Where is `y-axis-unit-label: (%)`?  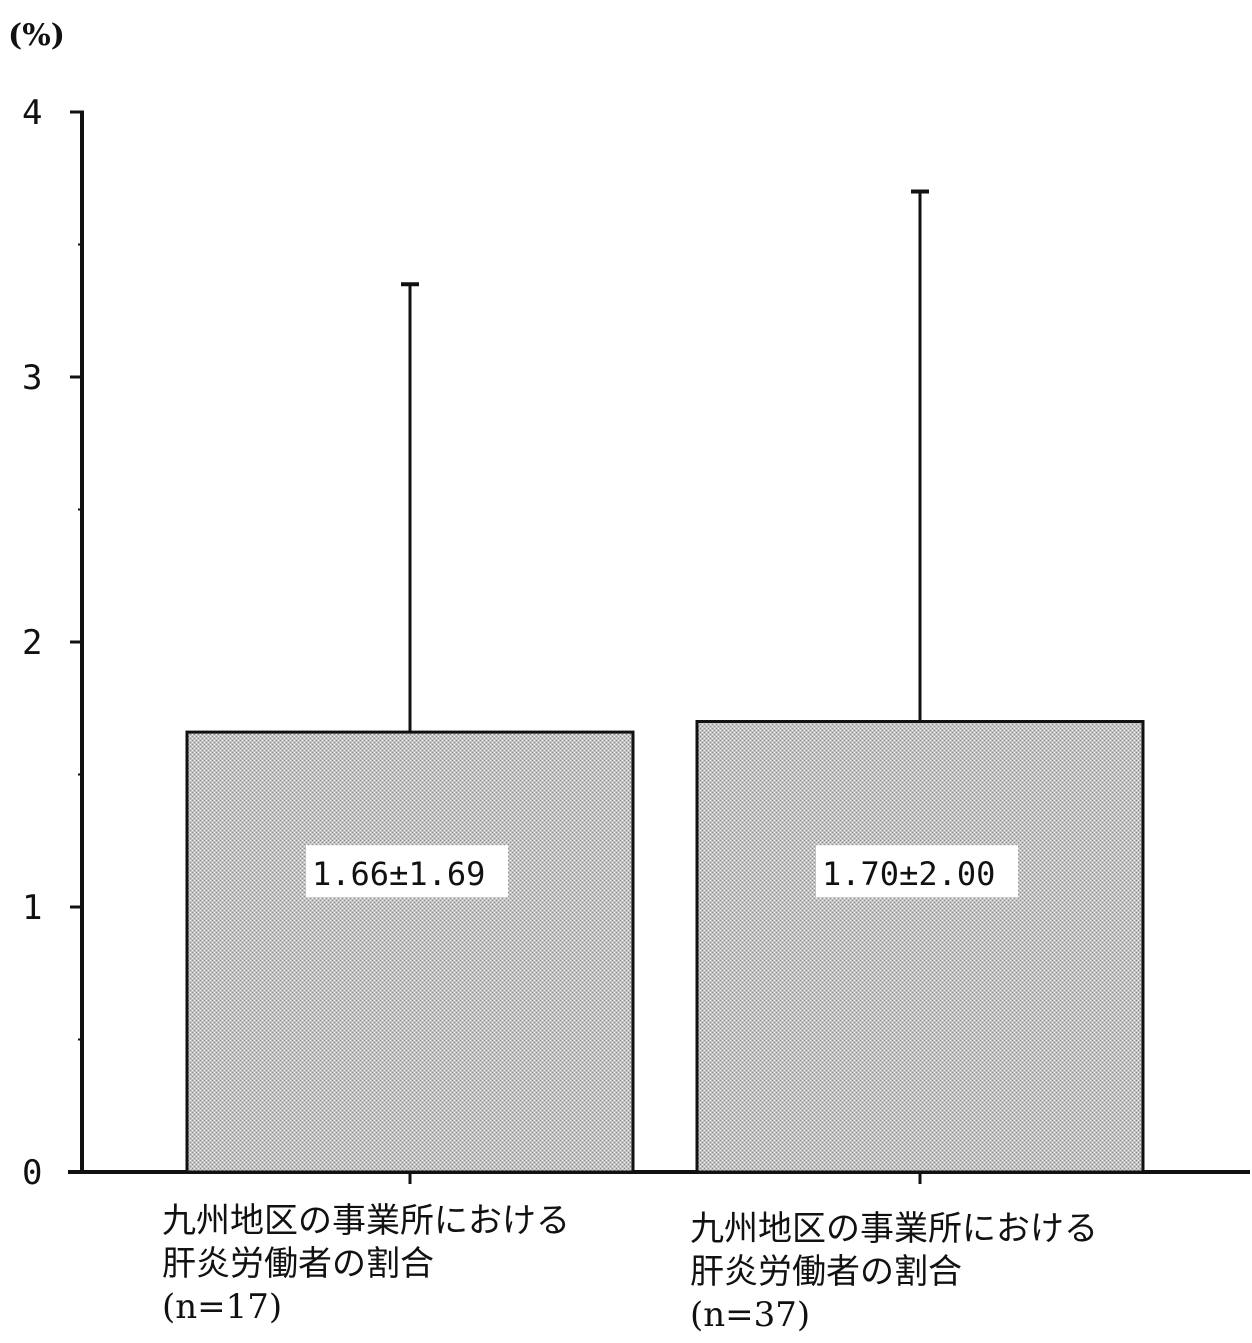 y-axis-unit-label: (%) is located at coordinates (36, 35).